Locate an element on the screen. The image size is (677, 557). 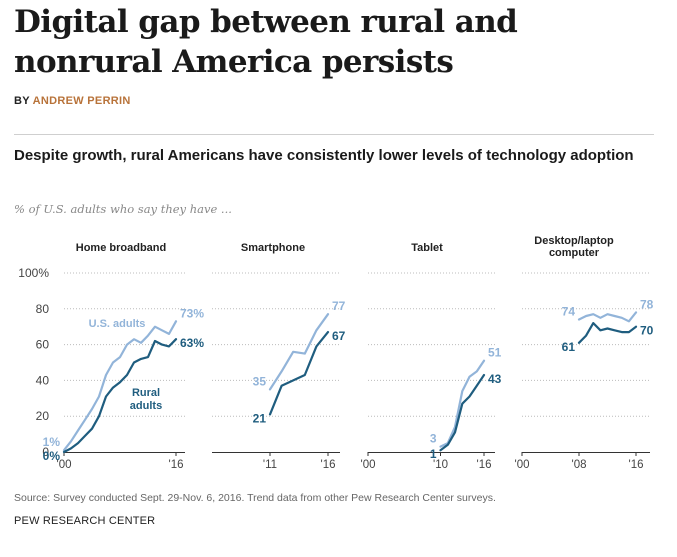
byline: BY ANDREW PERRIN is located at coordinates (72, 101).